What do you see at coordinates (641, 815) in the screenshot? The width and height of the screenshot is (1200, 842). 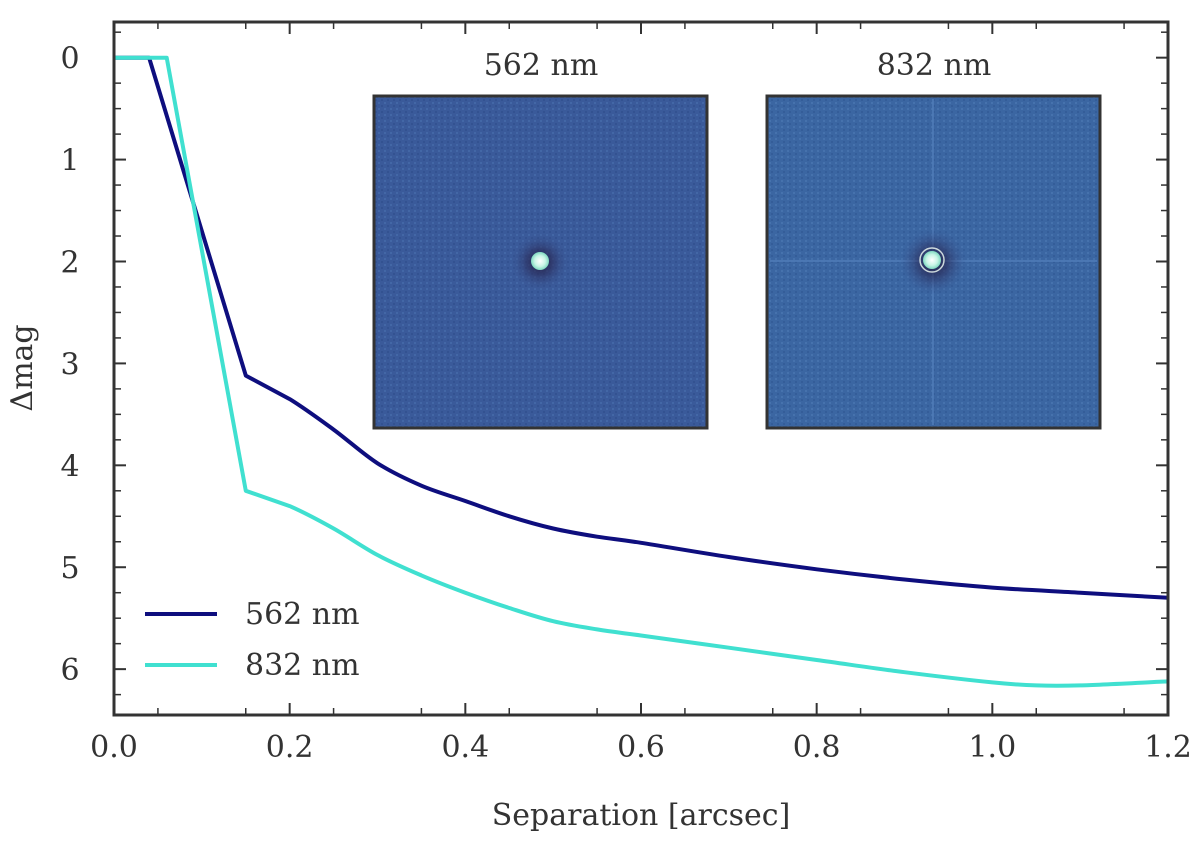 I see `x-axis-label: Separation [arcsec]` at bounding box center [641, 815].